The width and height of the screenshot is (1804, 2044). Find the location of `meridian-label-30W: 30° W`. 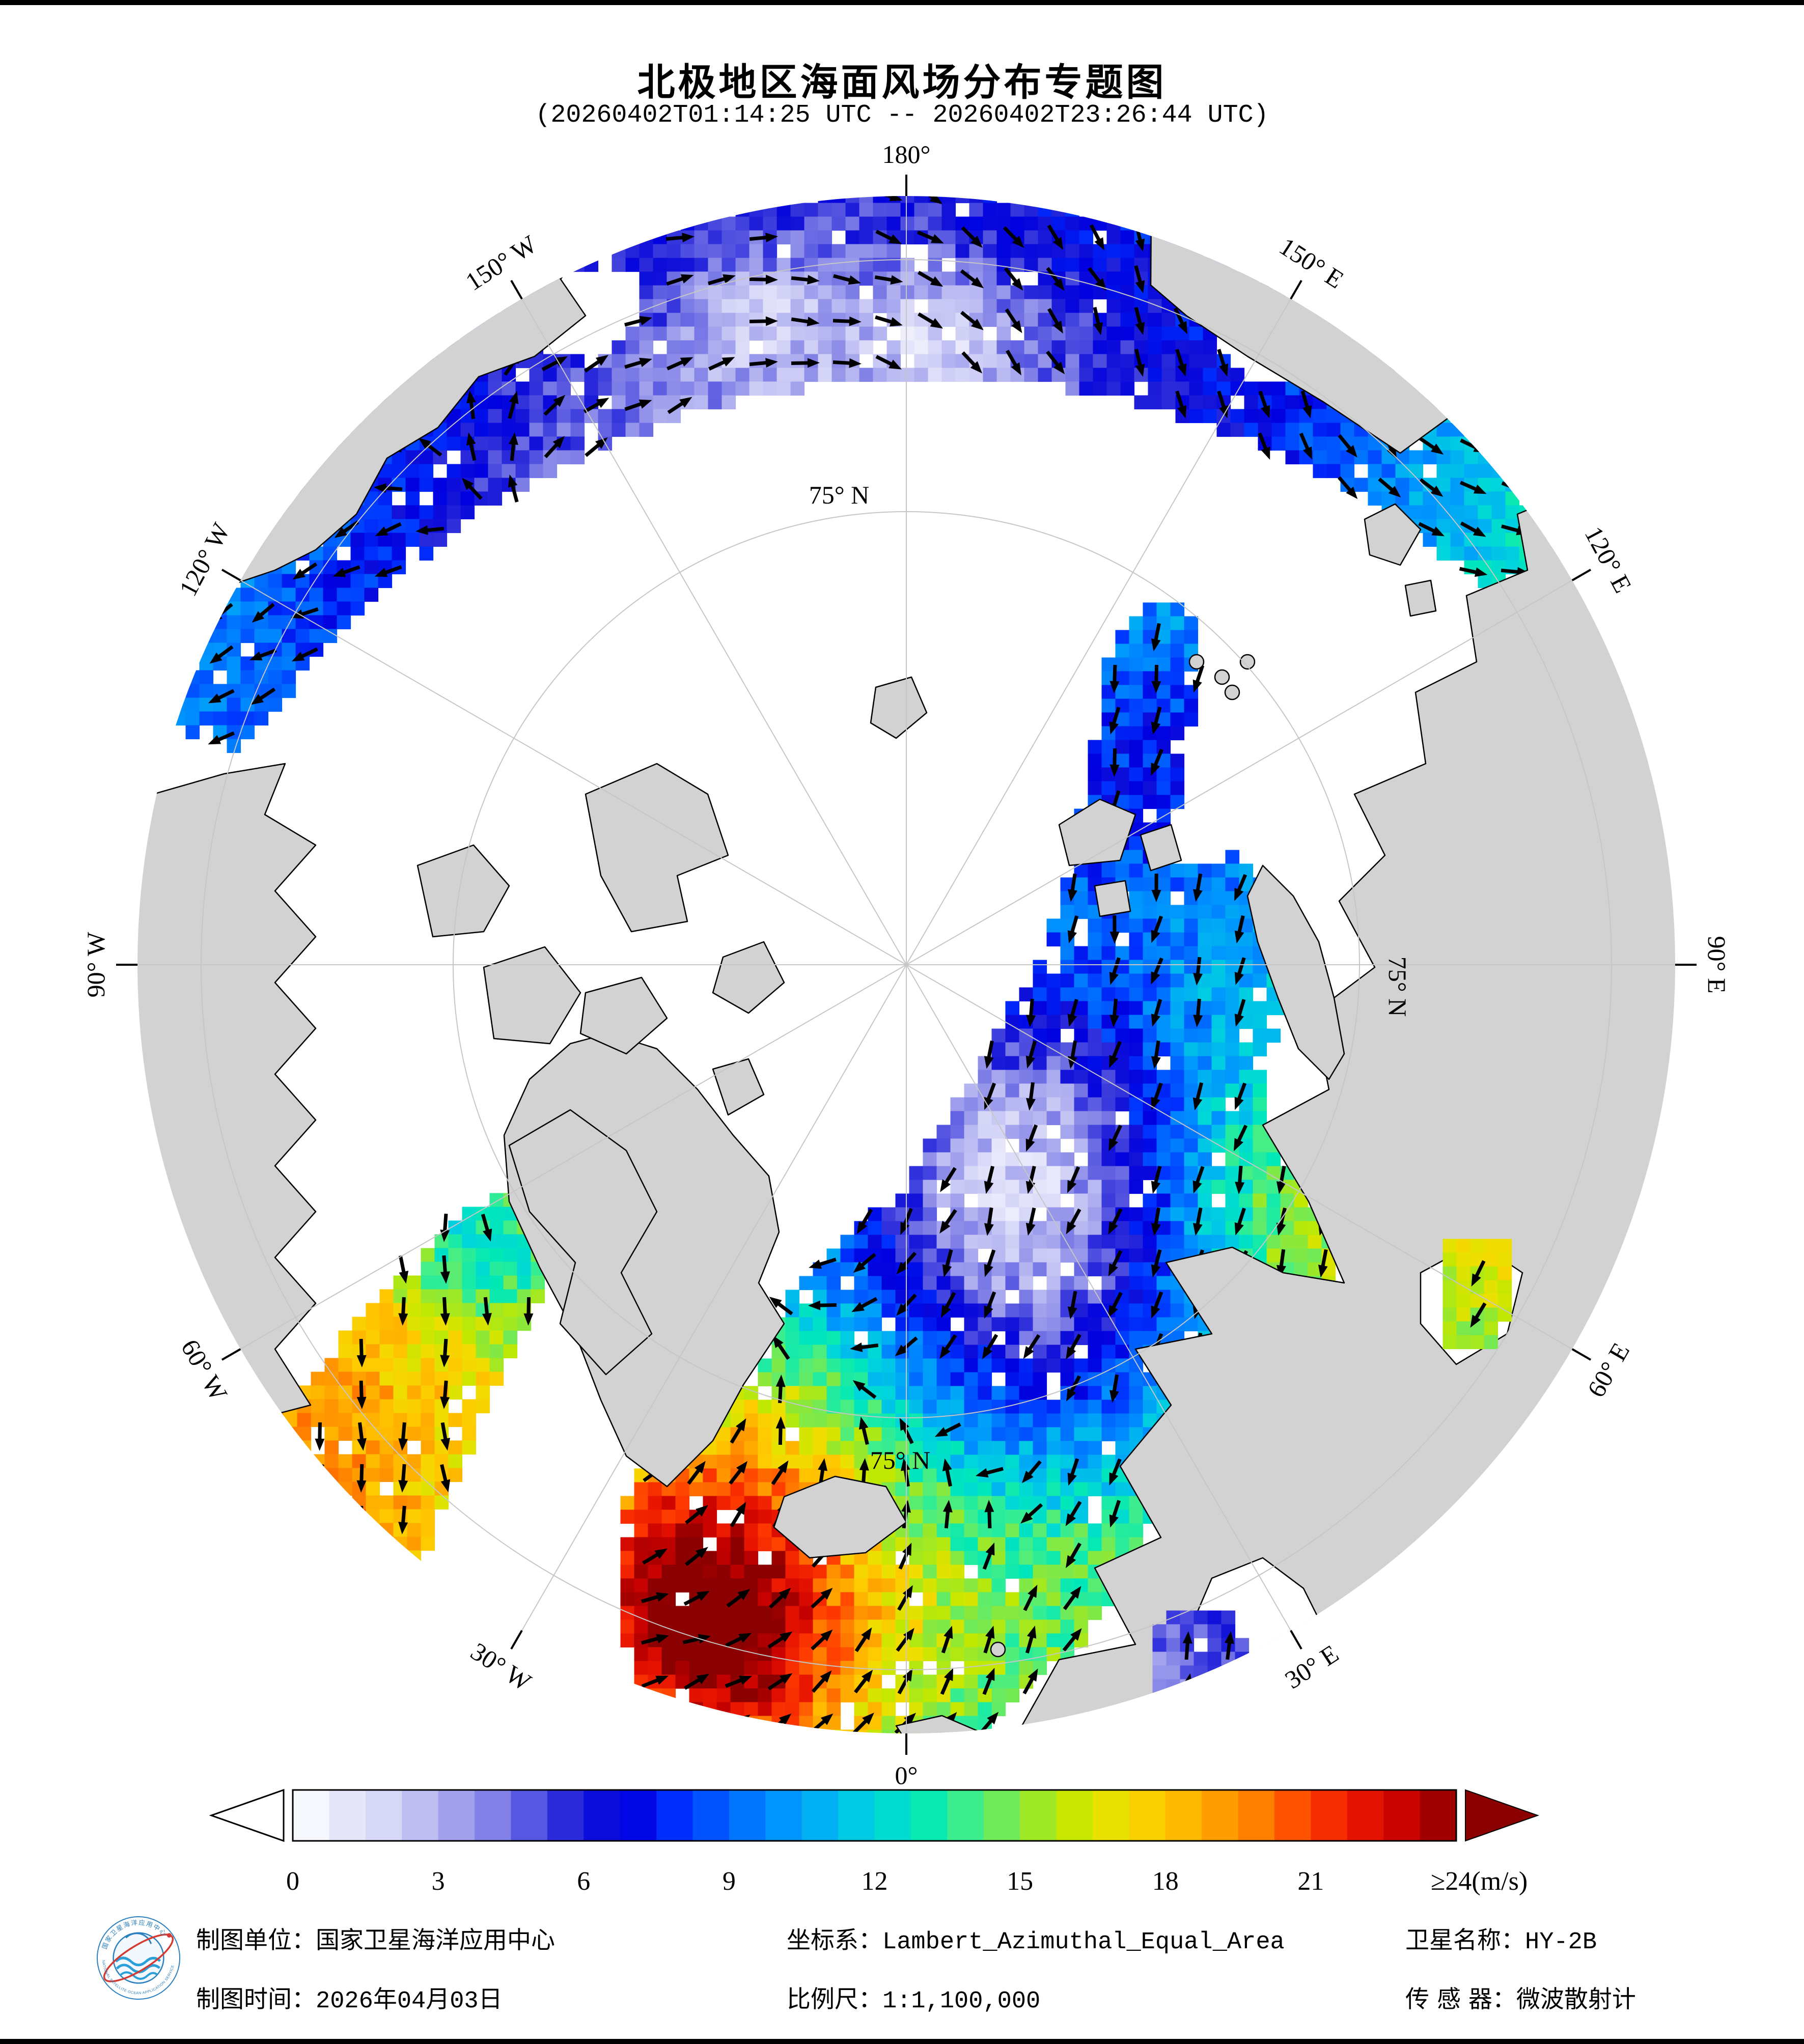

meridian-label-30W: 30° W is located at coordinates (501, 1667).